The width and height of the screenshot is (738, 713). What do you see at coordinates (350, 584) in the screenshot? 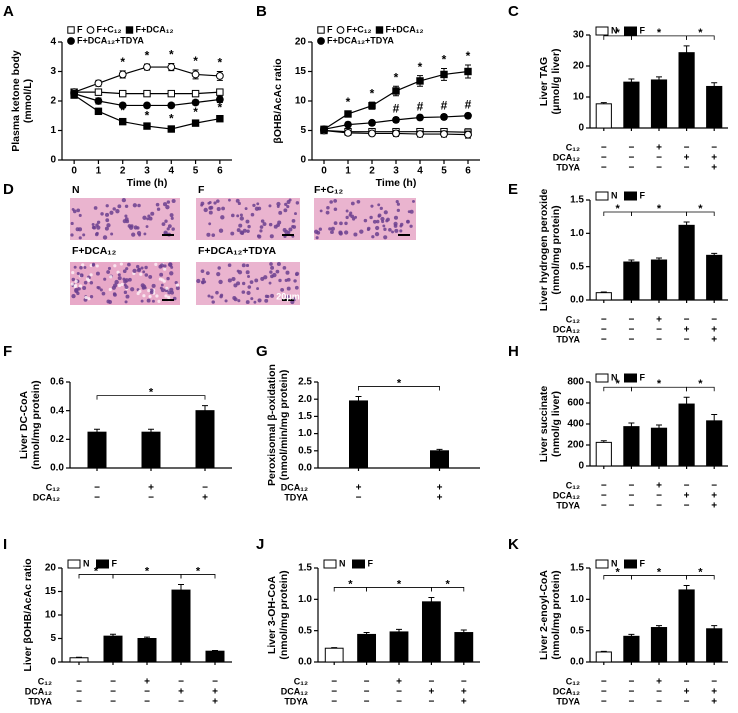
I see `significance-label: *` at bounding box center [350, 584].